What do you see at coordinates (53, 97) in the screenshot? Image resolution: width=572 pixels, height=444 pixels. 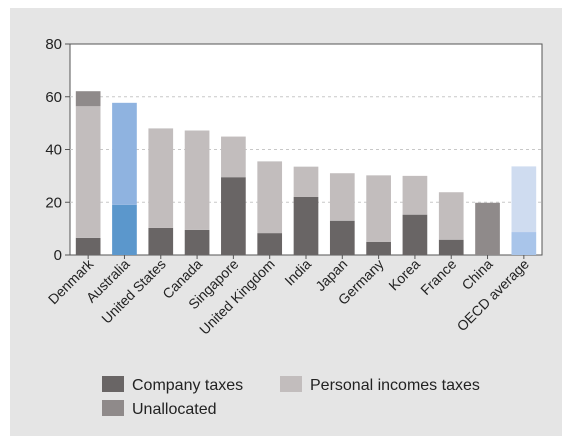 I see `y-tick-label: 60` at bounding box center [53, 97].